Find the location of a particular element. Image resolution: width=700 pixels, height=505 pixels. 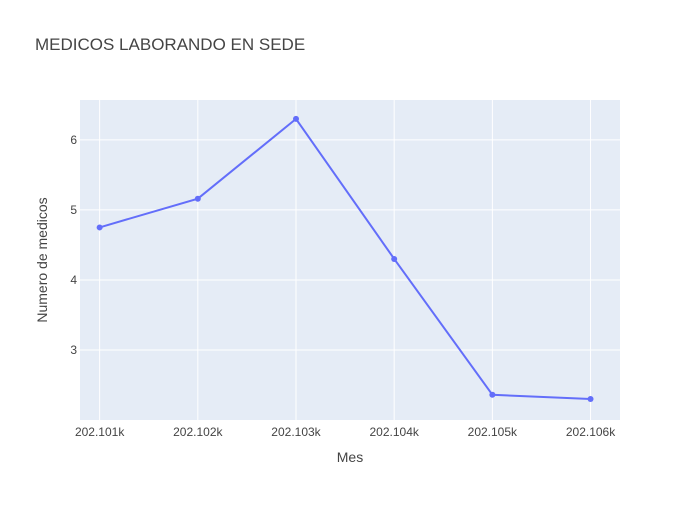

y-tick-label: 4 is located at coordinates (73, 280).